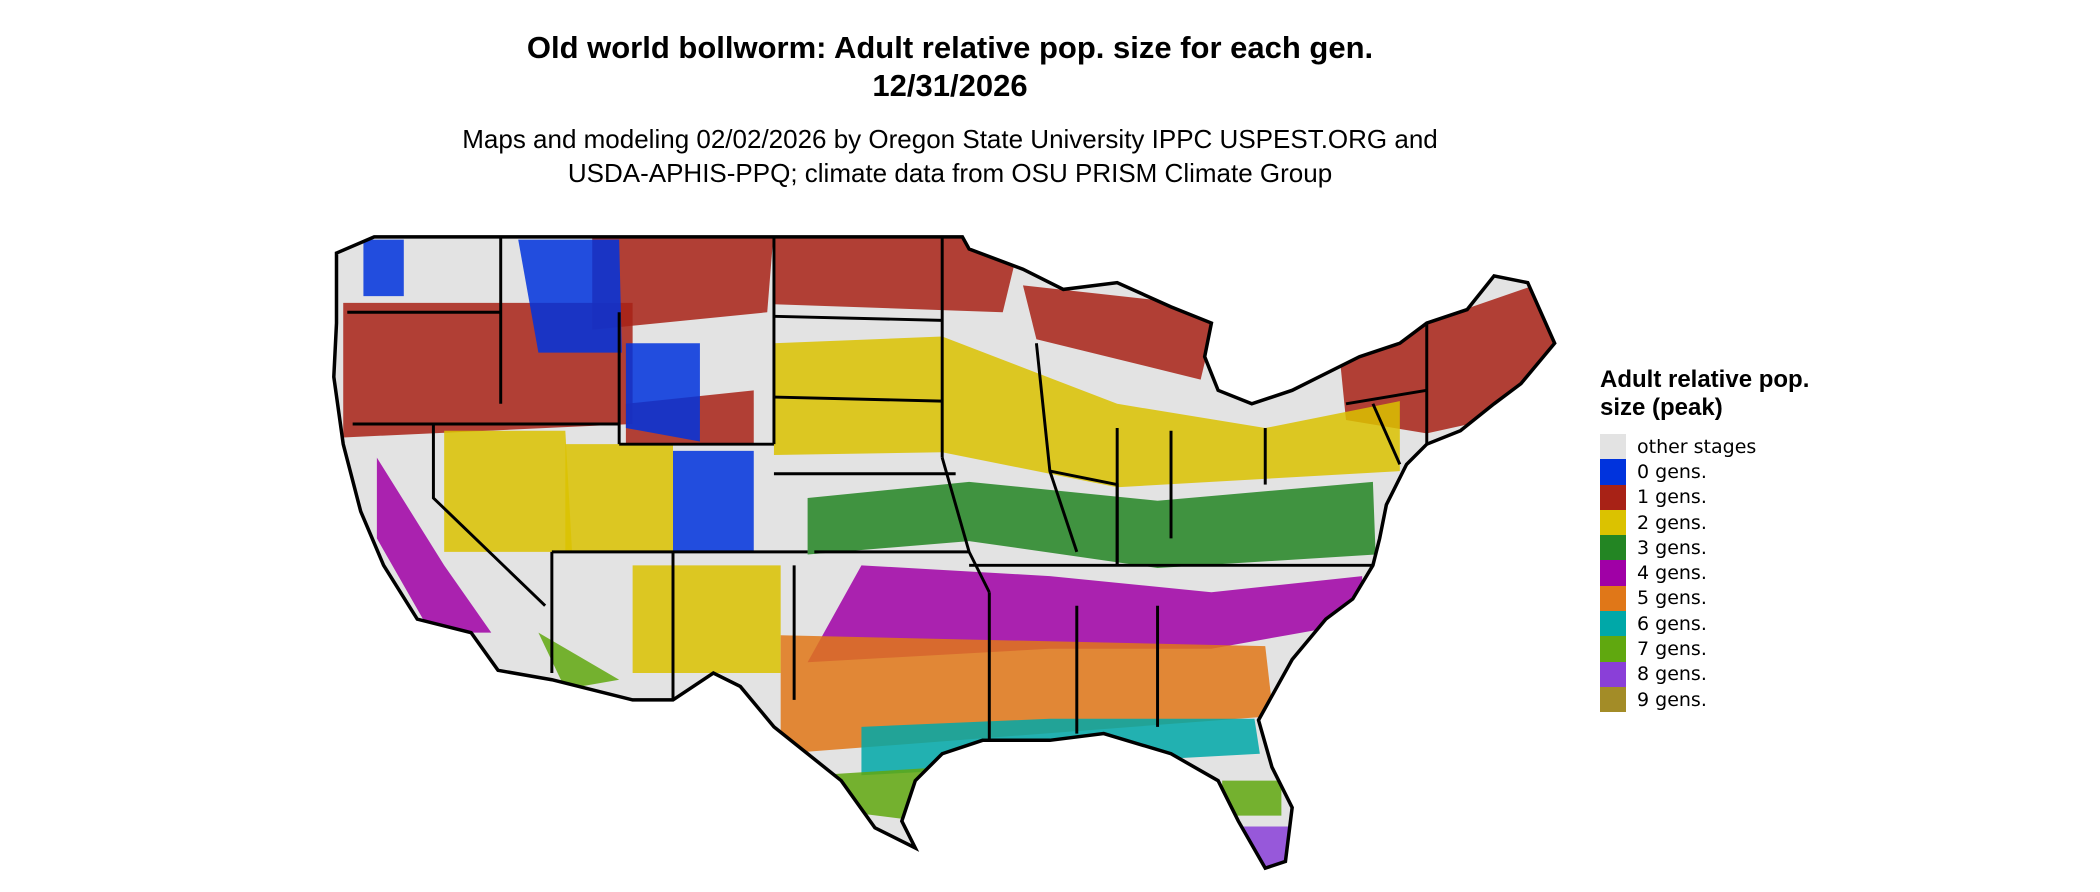  Describe the element at coordinates (1672, 471) in the screenshot. I see `legend-label: 0 gens.` at that location.